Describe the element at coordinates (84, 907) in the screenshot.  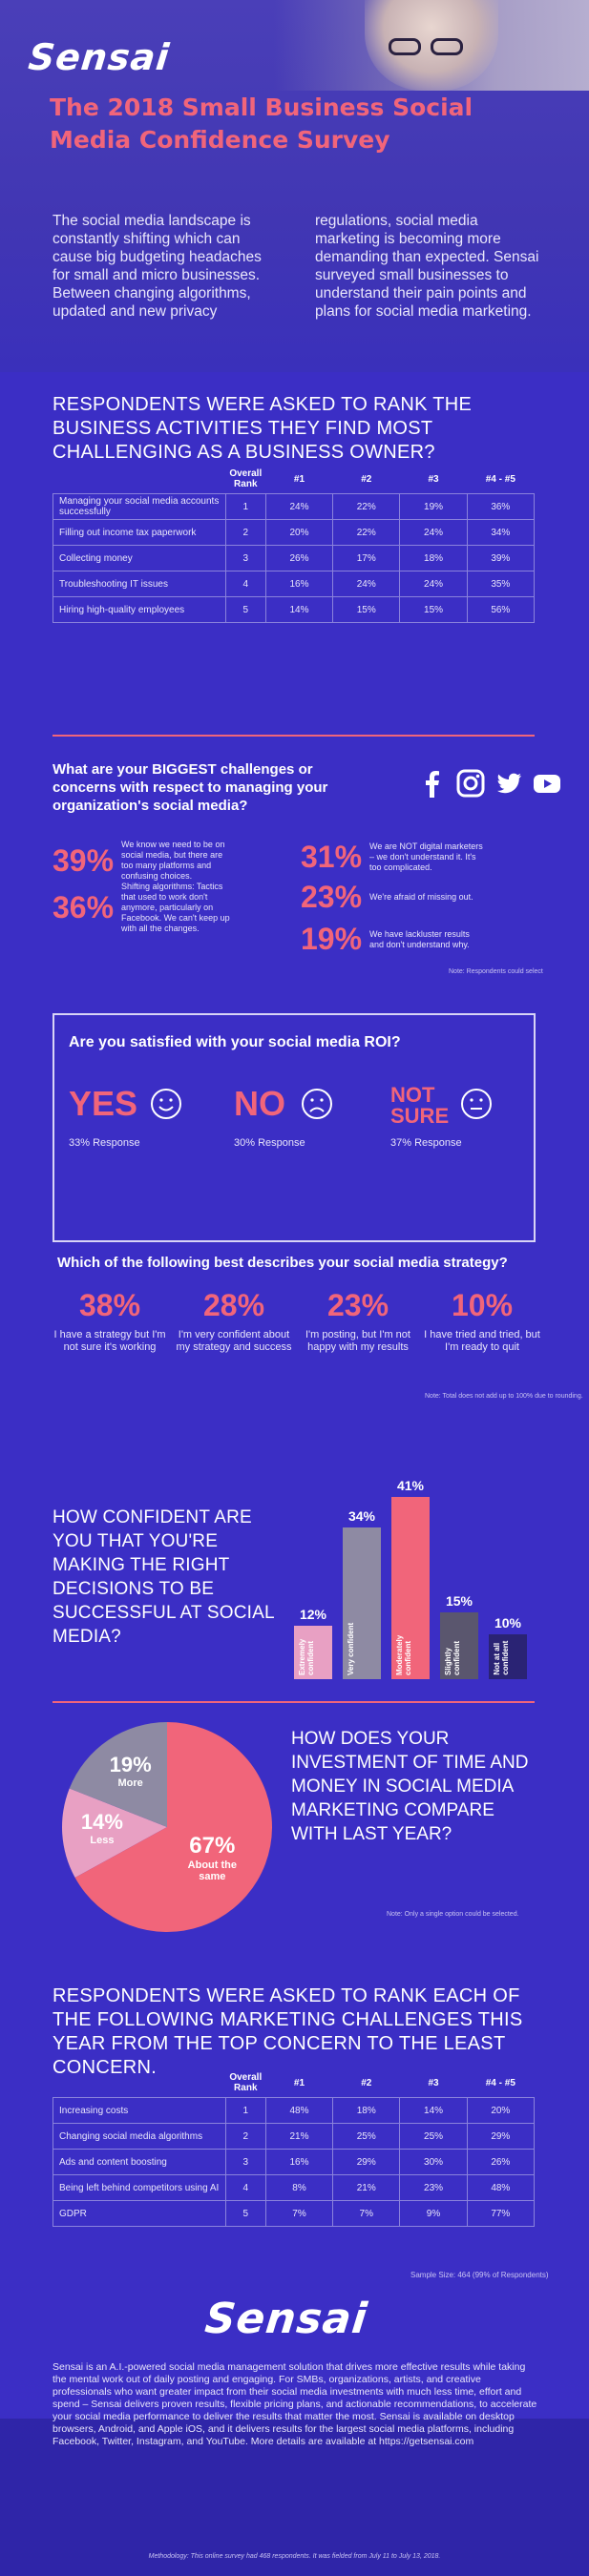
I see `stat-percent: 36%` at that location.